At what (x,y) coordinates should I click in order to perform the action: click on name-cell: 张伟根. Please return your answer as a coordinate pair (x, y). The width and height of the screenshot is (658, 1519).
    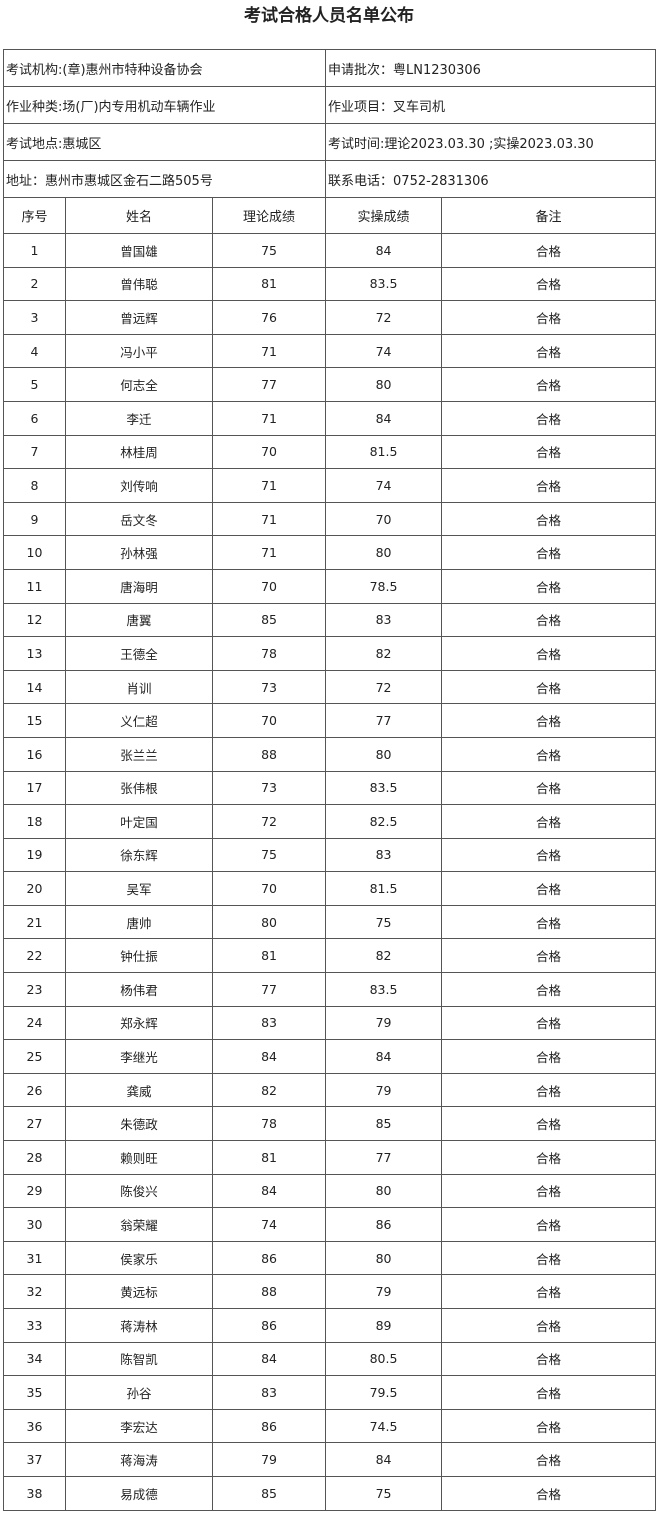
    Looking at the image, I should click on (139, 788).